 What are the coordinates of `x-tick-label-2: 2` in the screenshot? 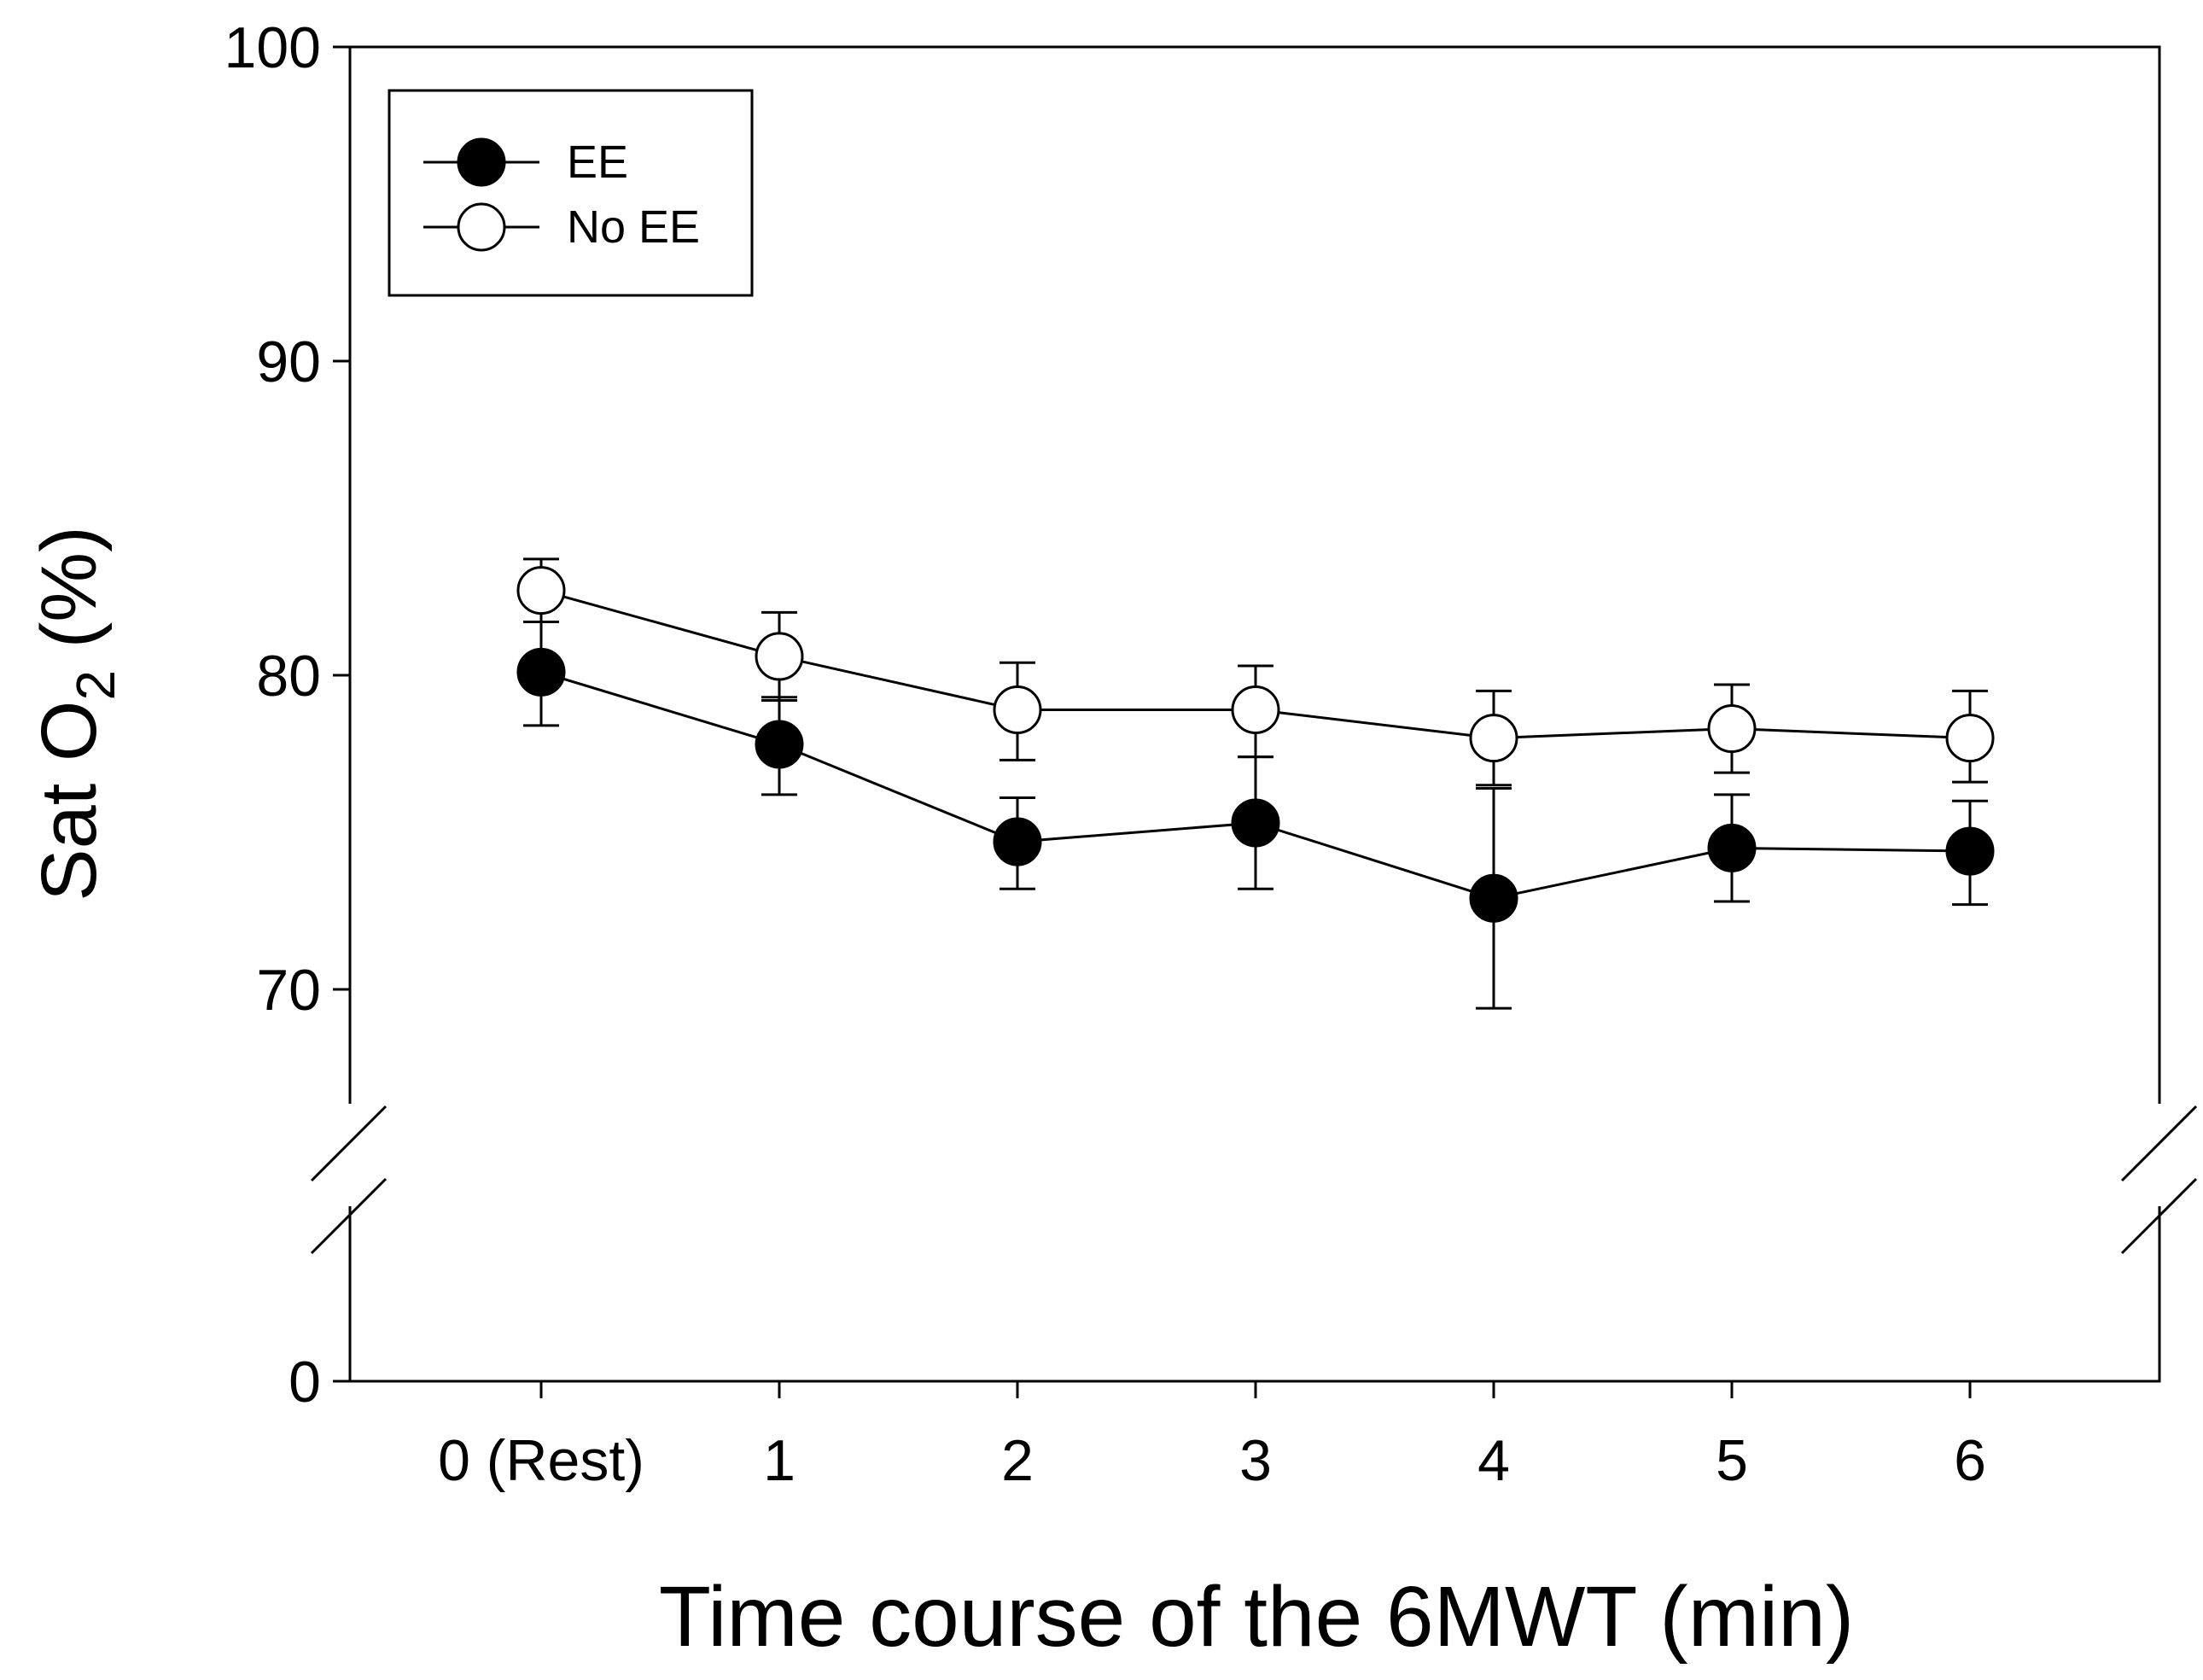 It's located at (1017, 1460).